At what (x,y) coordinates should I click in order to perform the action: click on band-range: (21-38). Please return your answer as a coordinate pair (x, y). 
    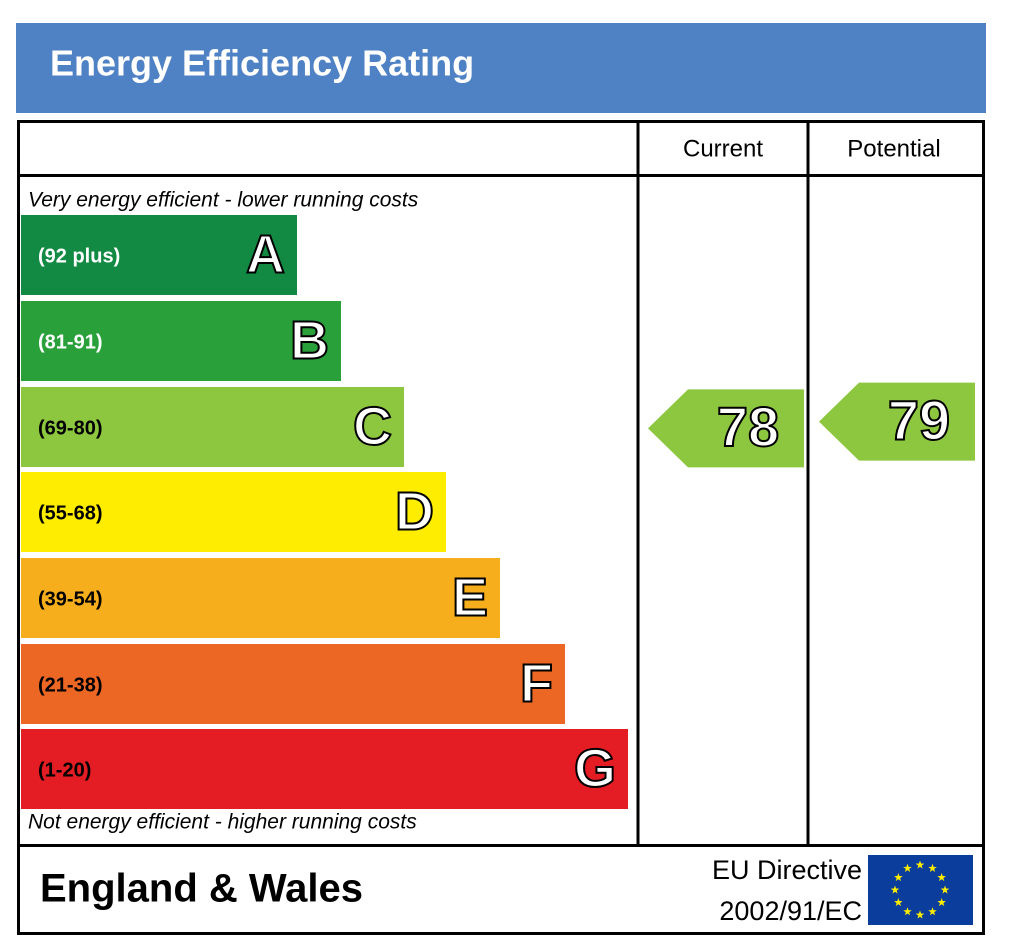
    Looking at the image, I should click on (70, 685).